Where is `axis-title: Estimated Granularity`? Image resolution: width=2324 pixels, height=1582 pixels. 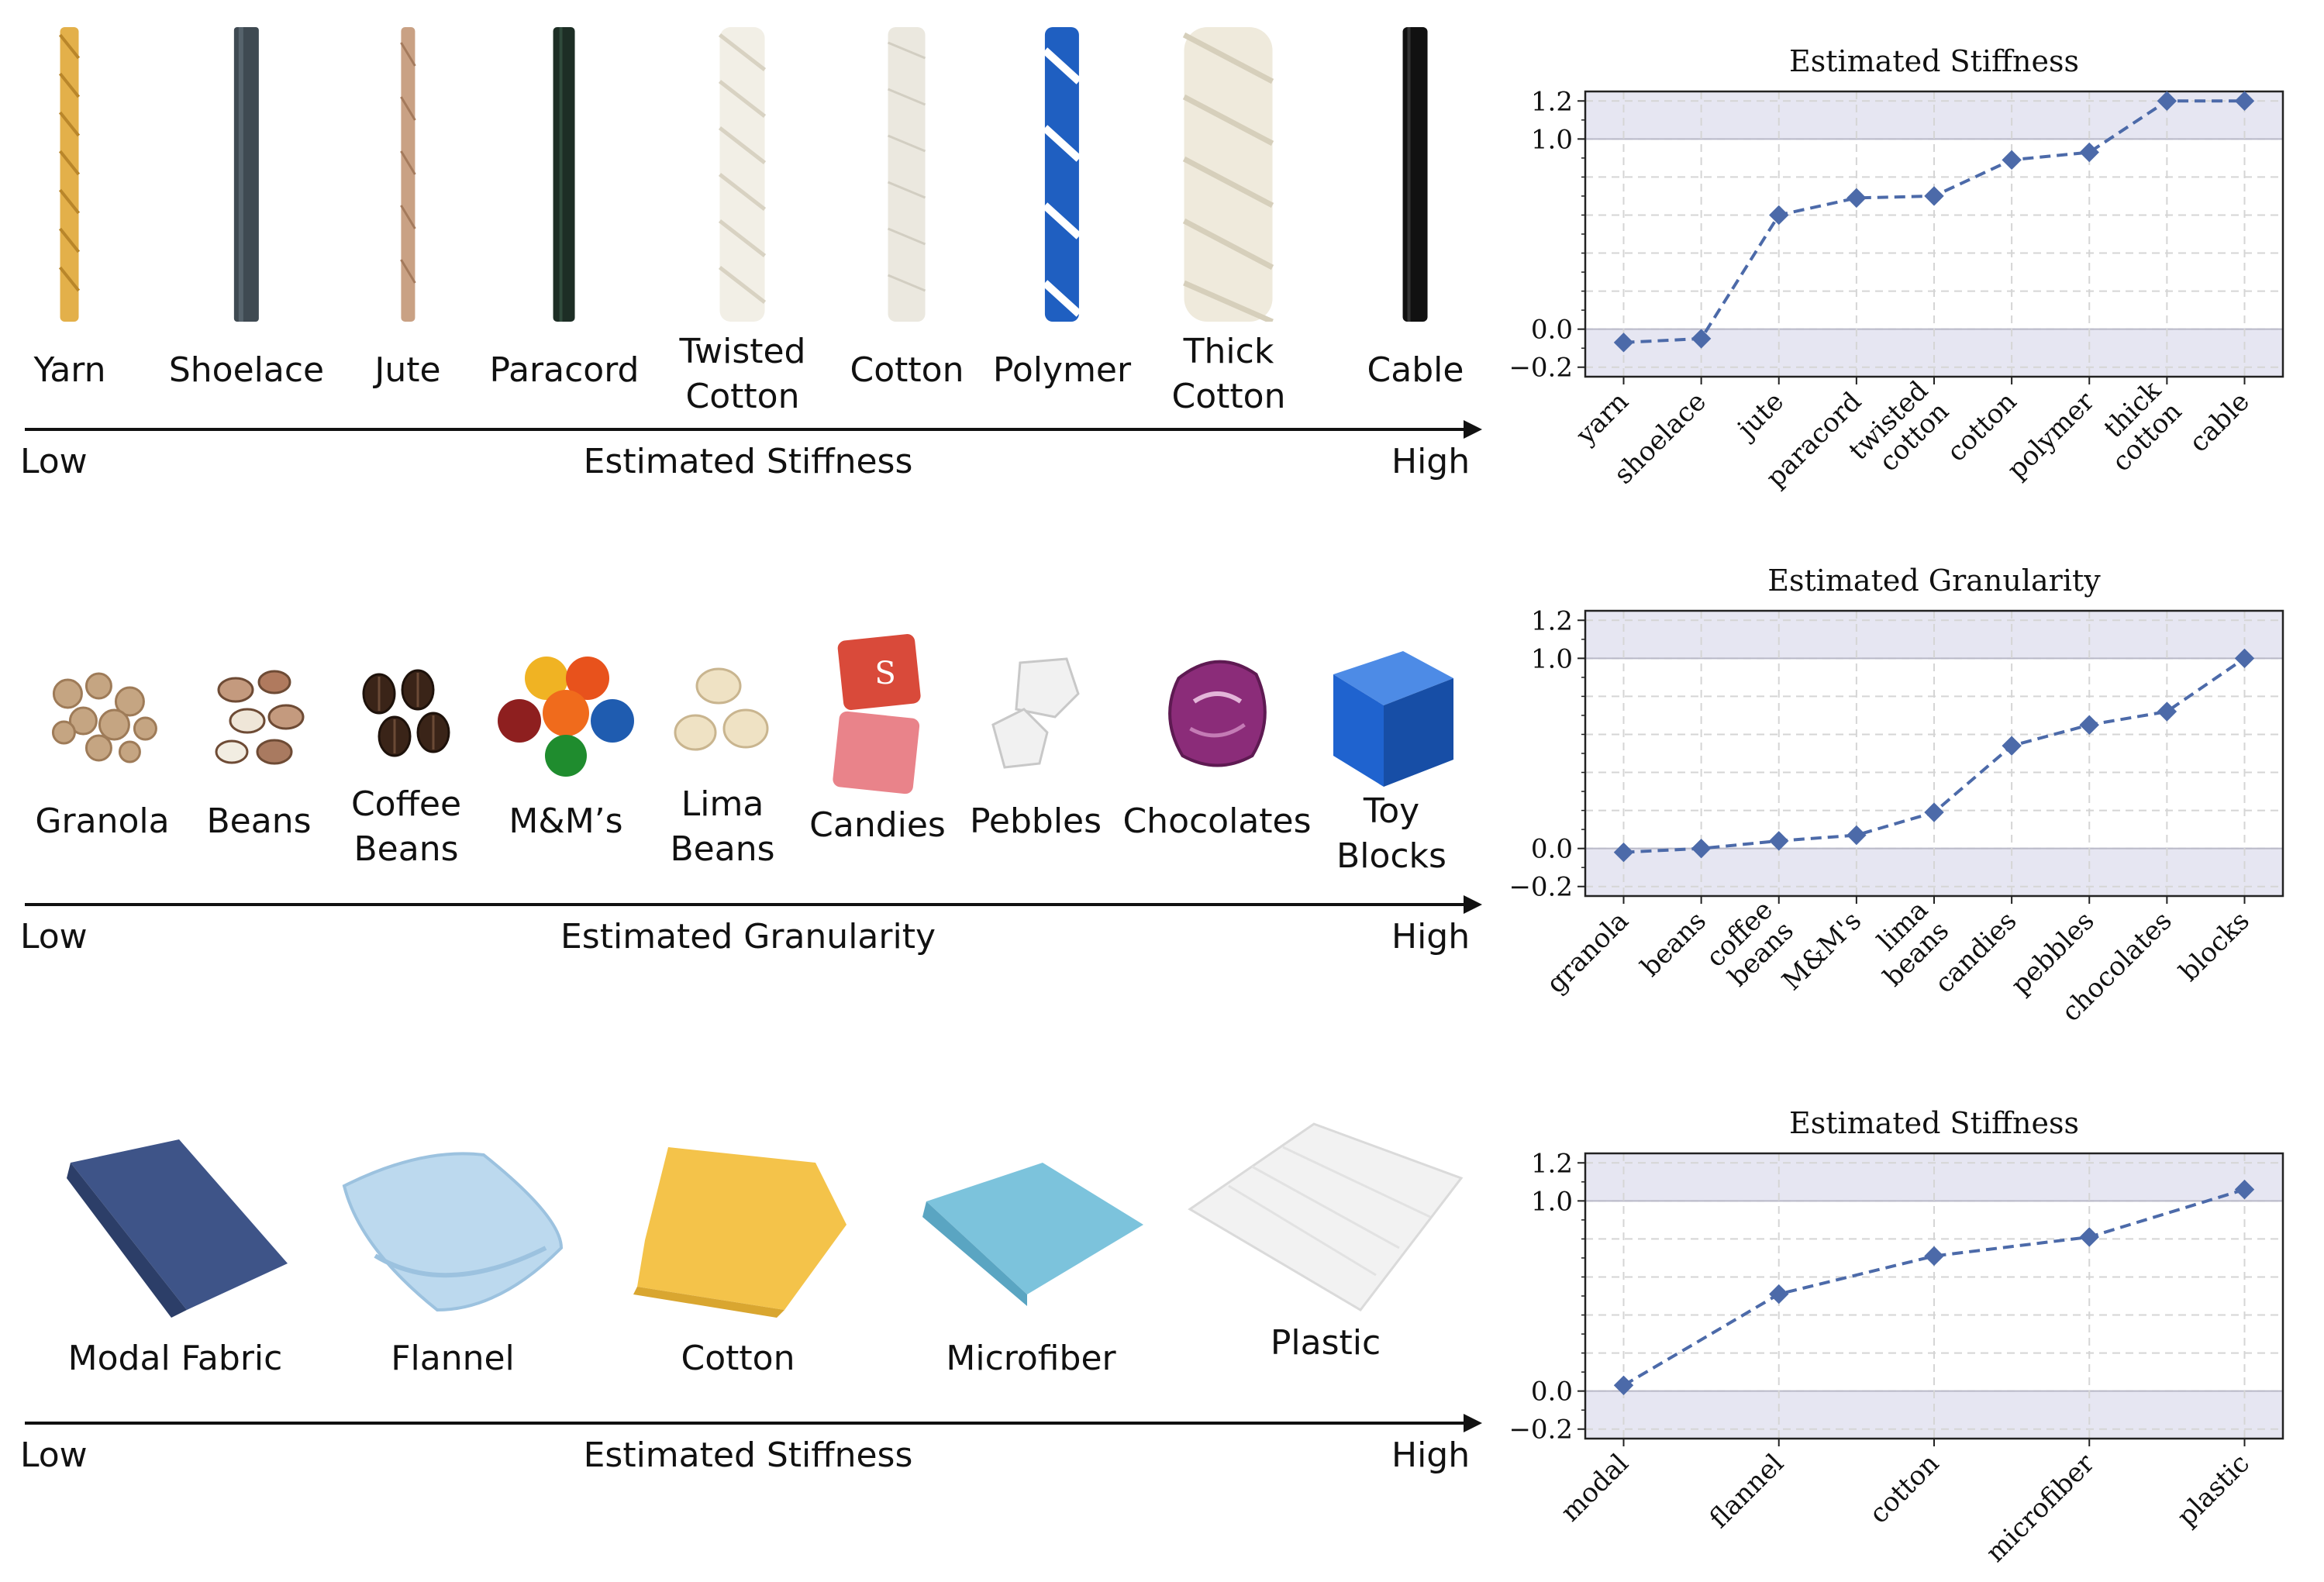 axis-title: Estimated Granularity is located at coordinates (748, 936).